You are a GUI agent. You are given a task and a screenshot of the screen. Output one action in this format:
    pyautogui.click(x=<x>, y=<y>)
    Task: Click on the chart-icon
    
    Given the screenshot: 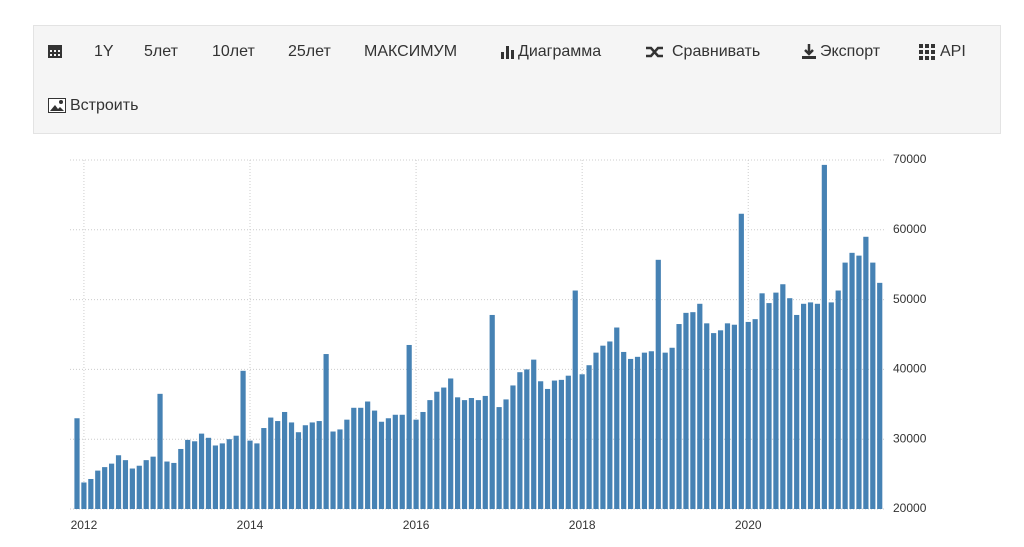 What is the action you would take?
    pyautogui.click(x=508, y=52)
    